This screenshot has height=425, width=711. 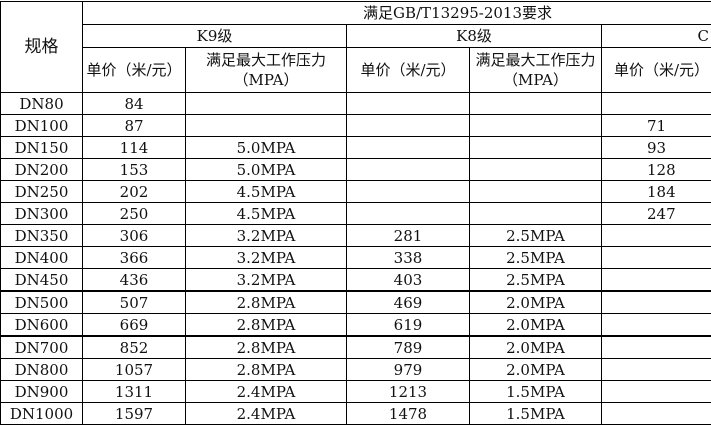 What do you see at coordinates (42, 236) in the screenshot?
I see `spec-cell: DN350` at bounding box center [42, 236].